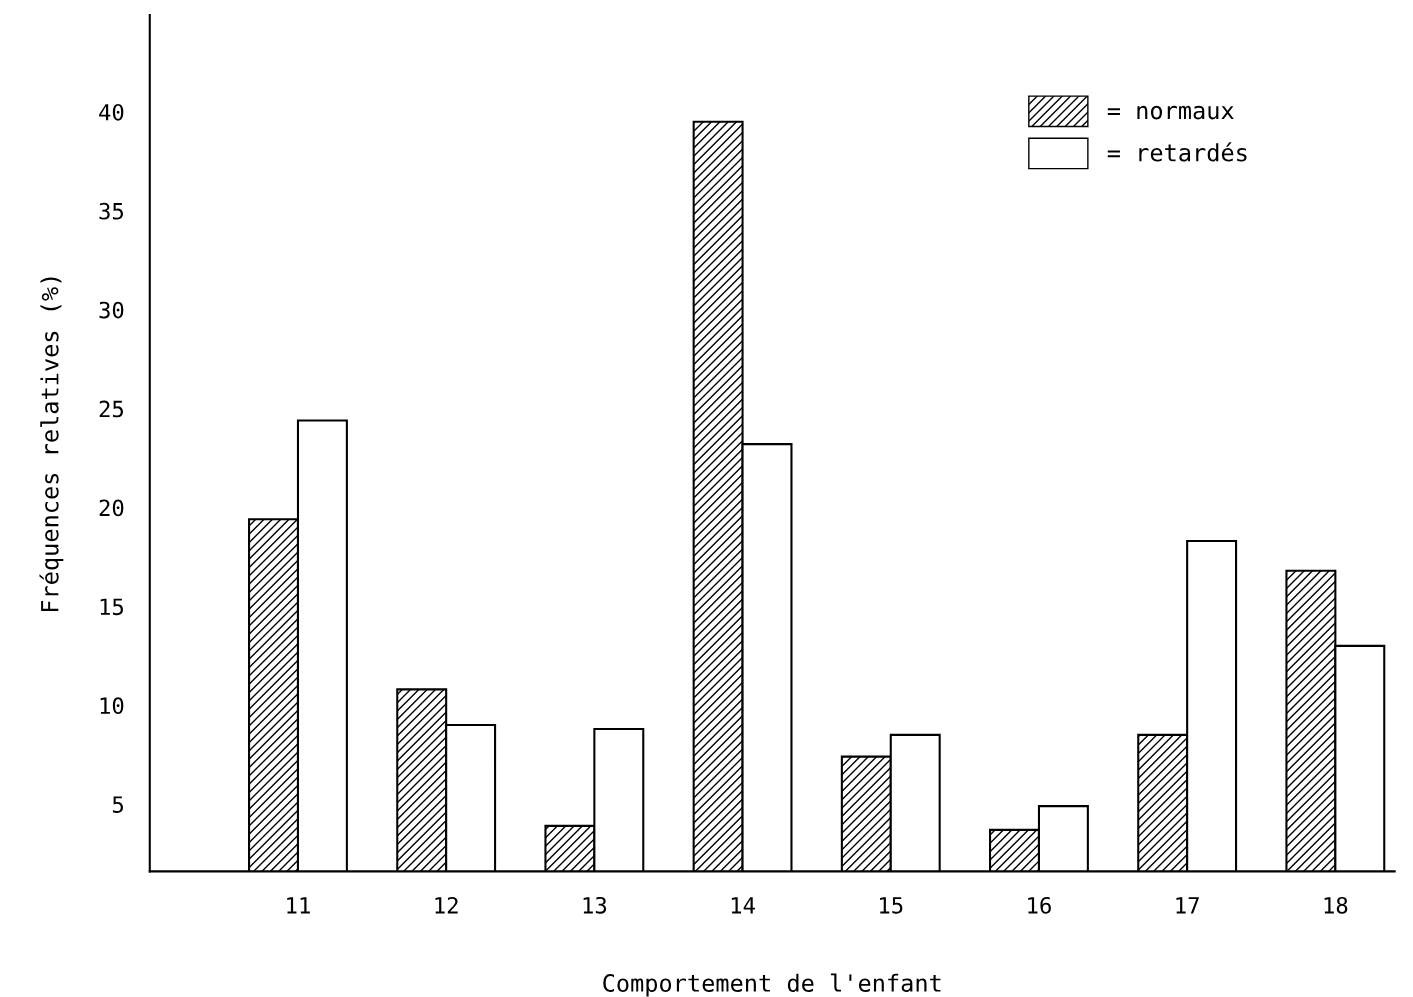 The image size is (1413, 997). What do you see at coordinates (1336, 905) in the screenshot?
I see `x-tick-label: 18` at bounding box center [1336, 905].